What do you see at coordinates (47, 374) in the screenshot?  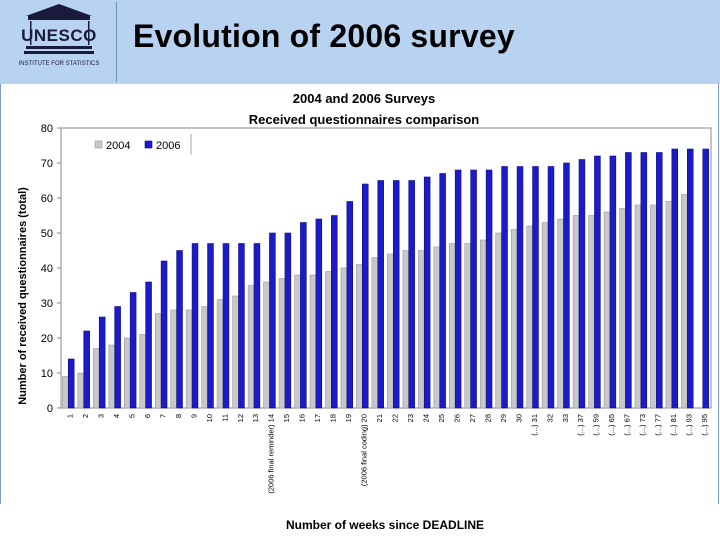 I see `y-tick-label: 10` at bounding box center [47, 374].